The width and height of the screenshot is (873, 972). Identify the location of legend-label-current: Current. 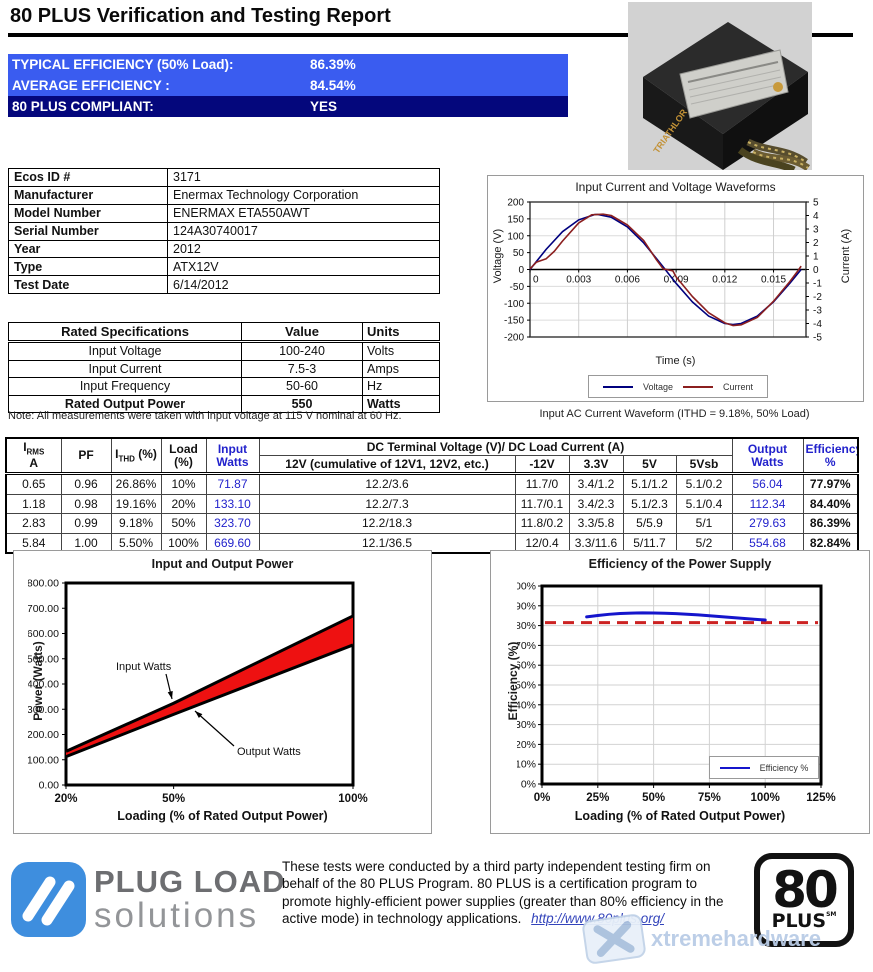
(738, 386).